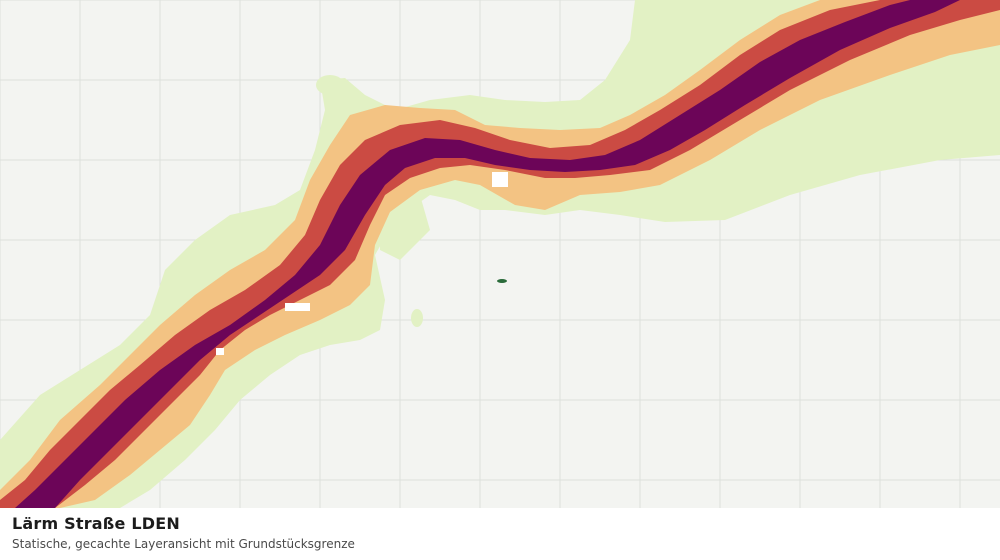  I want to click on map-tile-gaps, so click(362, 263).